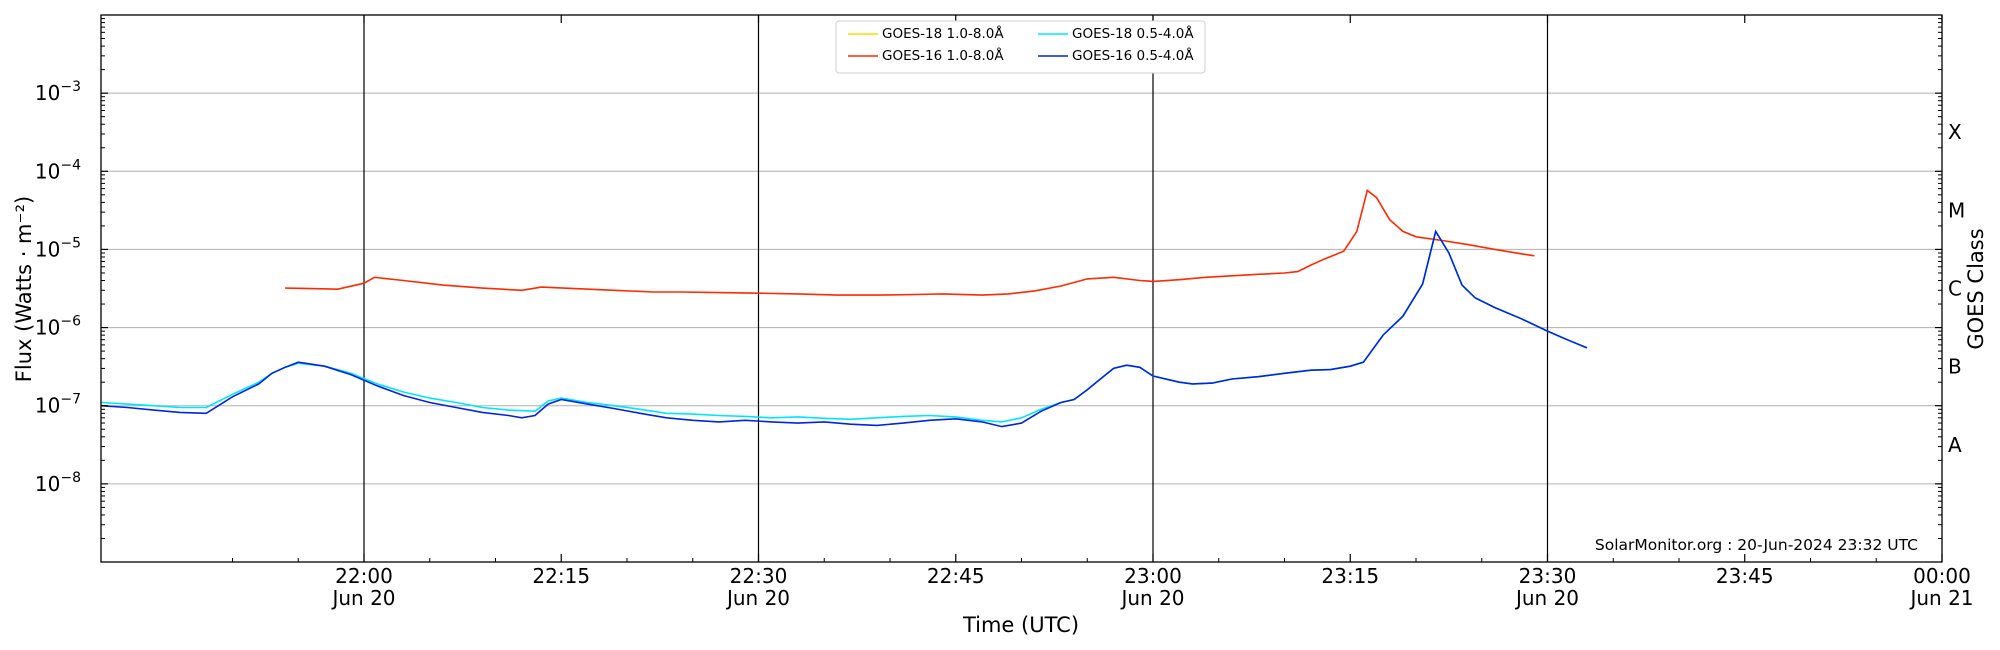 Image resolution: width=2000 pixels, height=650 pixels. Describe the element at coordinates (1020, 625) in the screenshot. I see `x-axis-label: Time (UTC)` at that location.